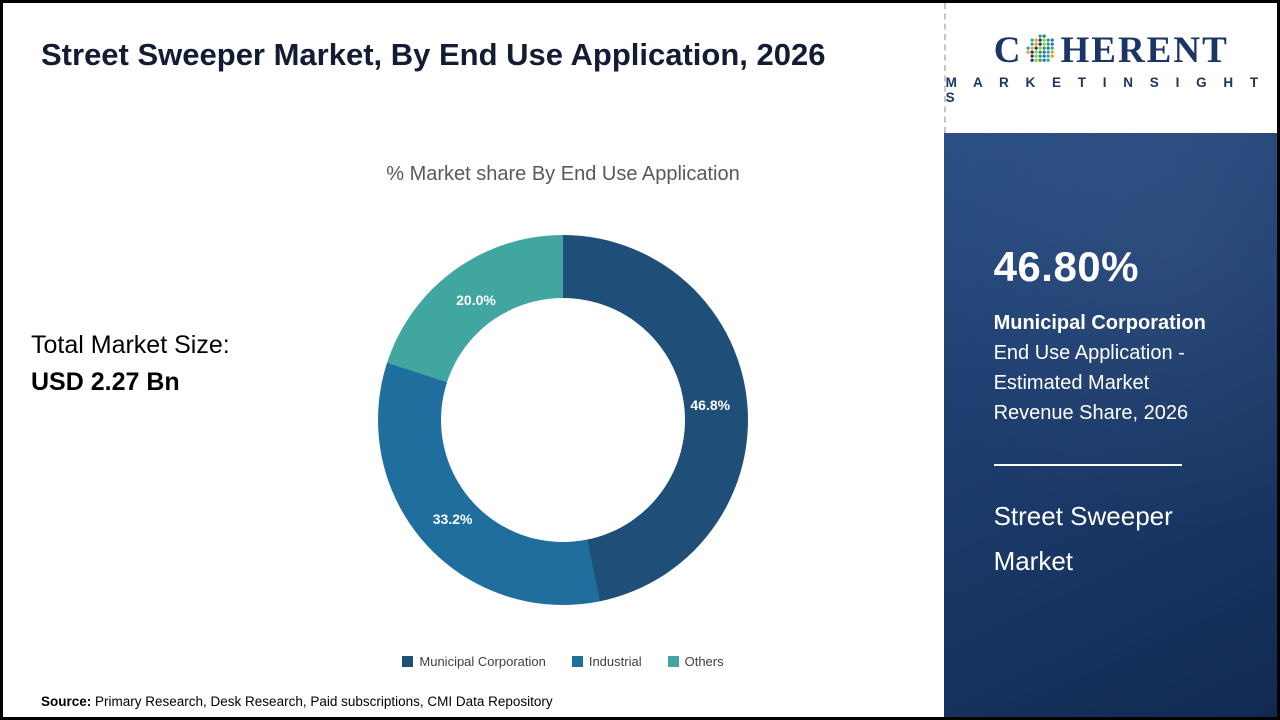  Describe the element at coordinates (1008, 50) in the screenshot. I see `logo-text-c: C` at that location.